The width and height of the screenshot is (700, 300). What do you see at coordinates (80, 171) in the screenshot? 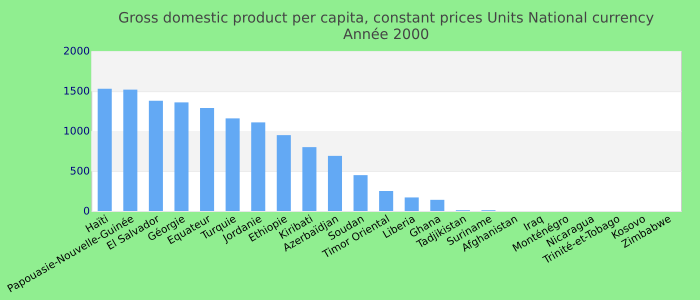
I see `y-tick-label: 500` at bounding box center [80, 171].